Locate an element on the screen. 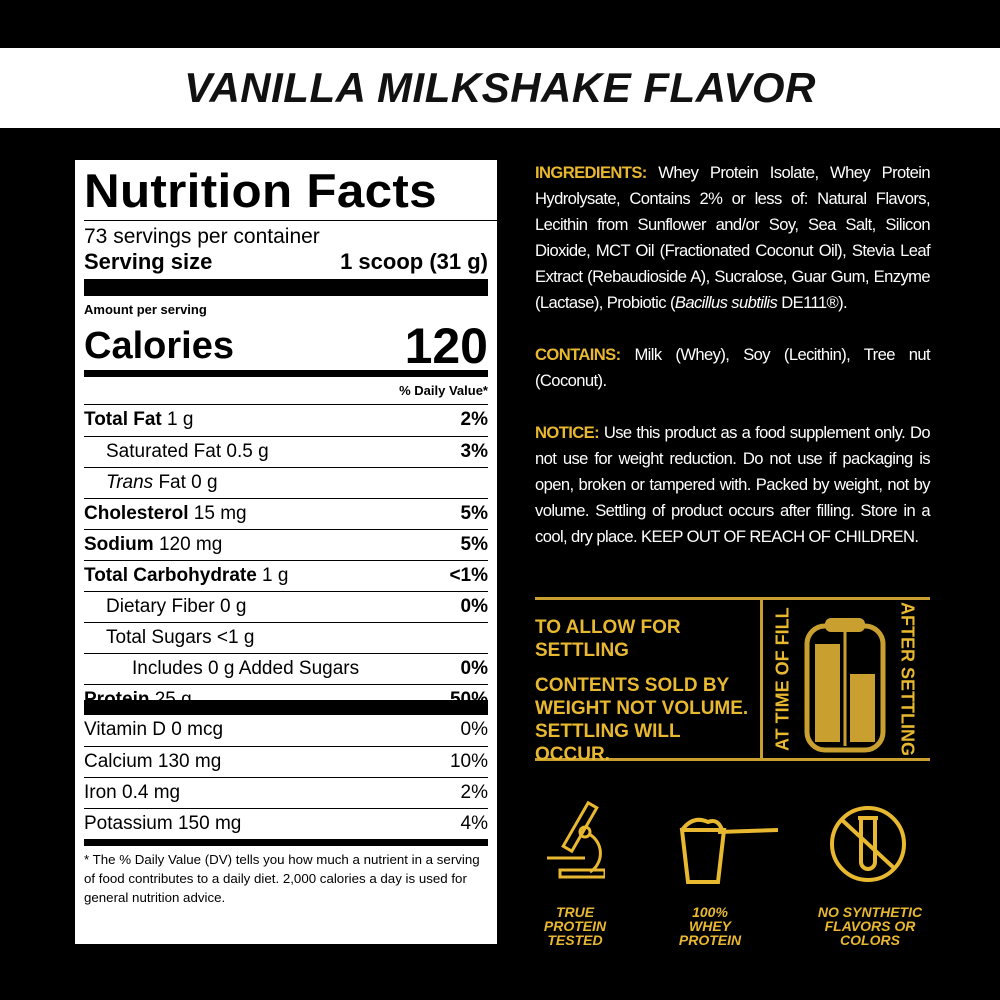  serving-size-label: Serving size is located at coordinates (148, 261).